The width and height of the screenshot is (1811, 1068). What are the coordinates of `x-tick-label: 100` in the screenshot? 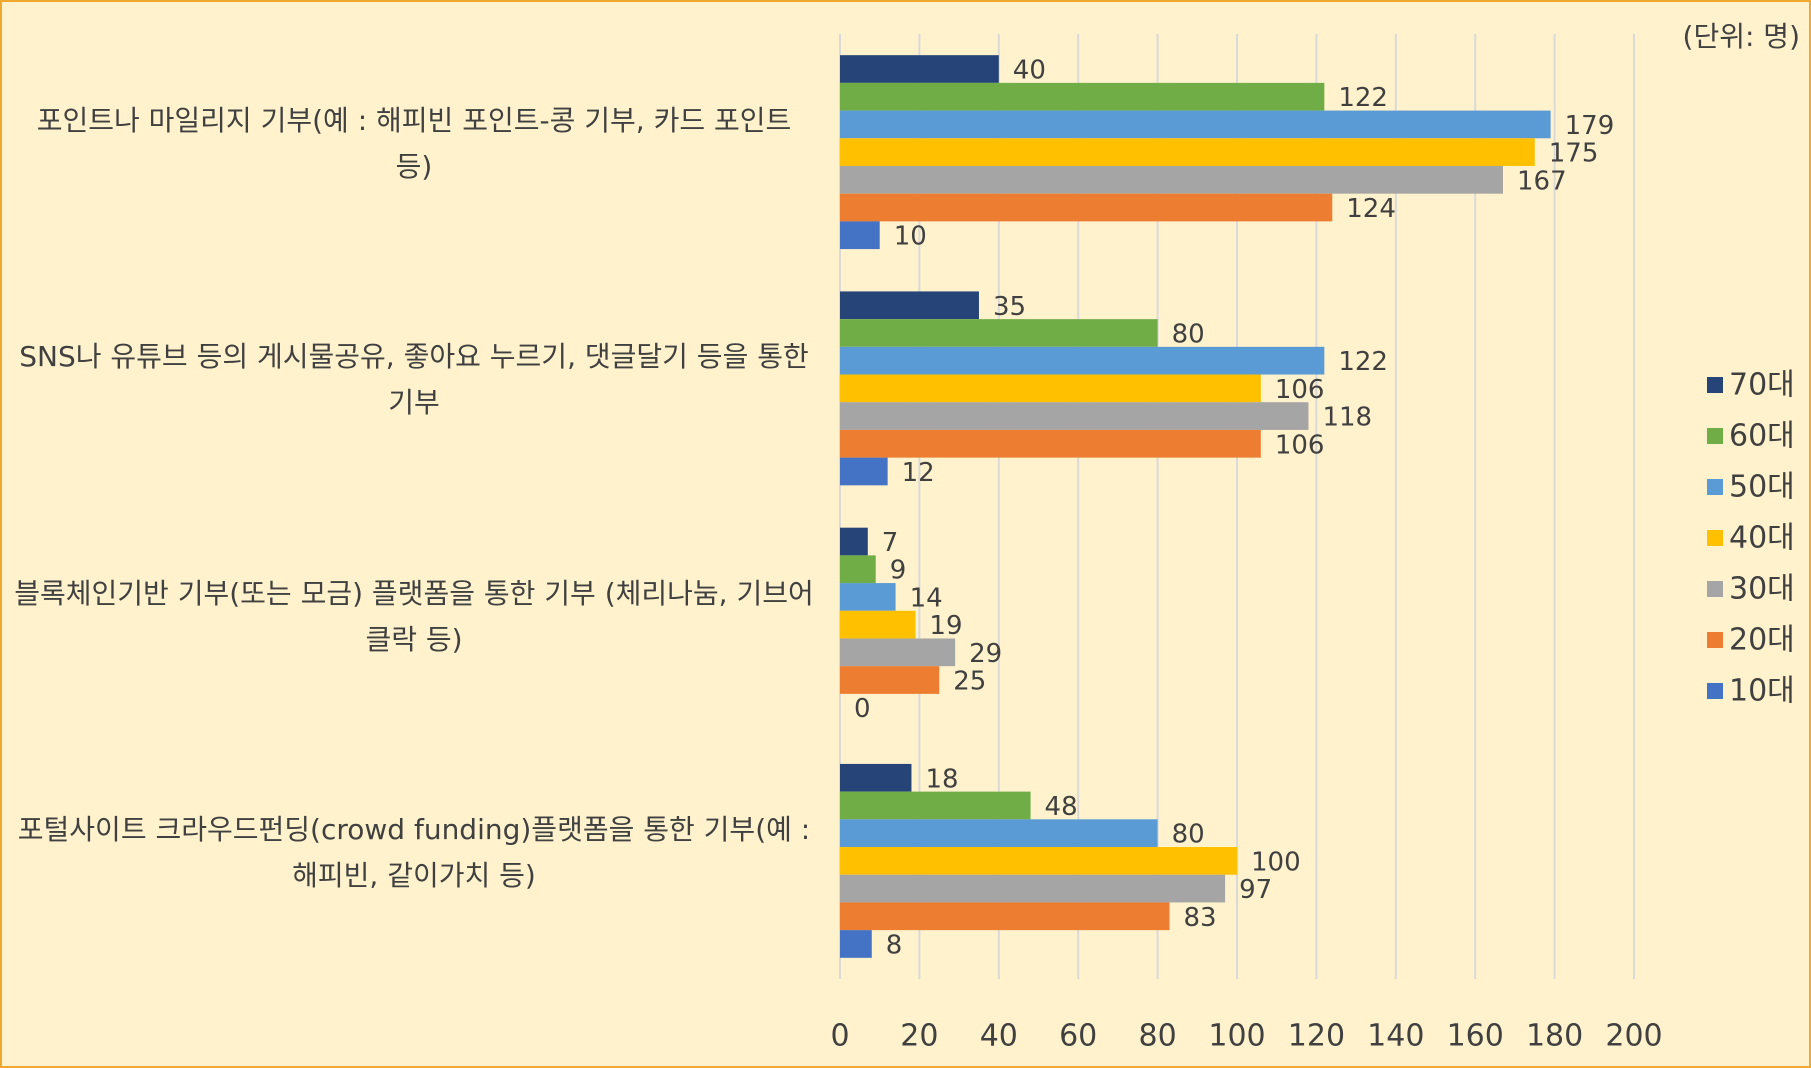 It's located at (1236, 1036).